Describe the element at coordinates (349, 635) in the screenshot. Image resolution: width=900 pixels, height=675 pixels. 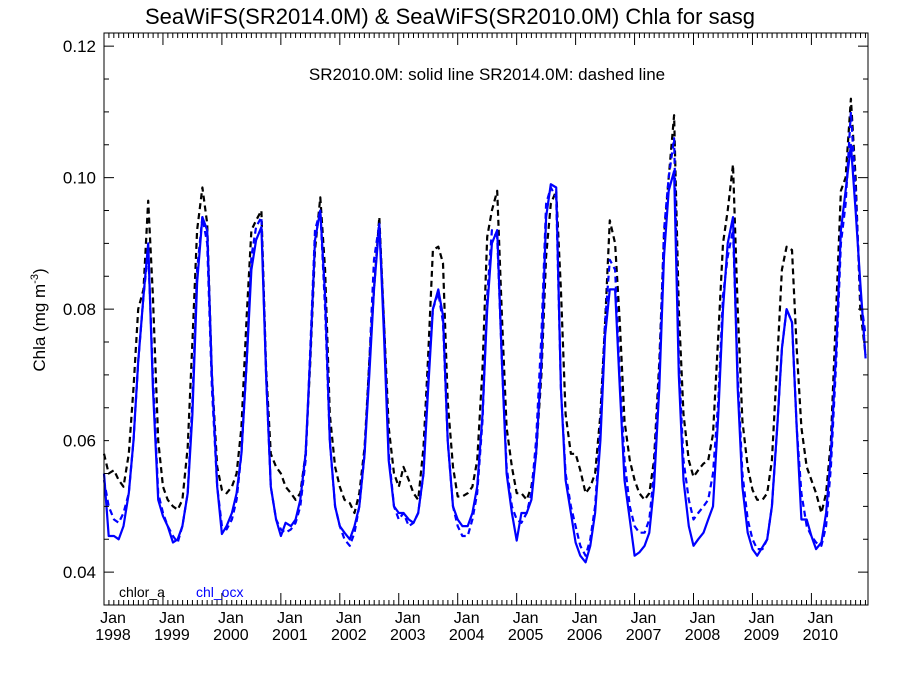
I see `x-tick-label-year: 2002` at that location.